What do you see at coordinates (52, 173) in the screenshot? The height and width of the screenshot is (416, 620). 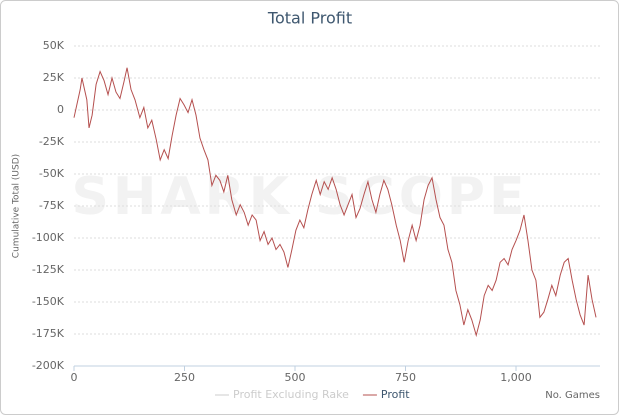 I see `y-tick-label: -50K` at bounding box center [52, 173].